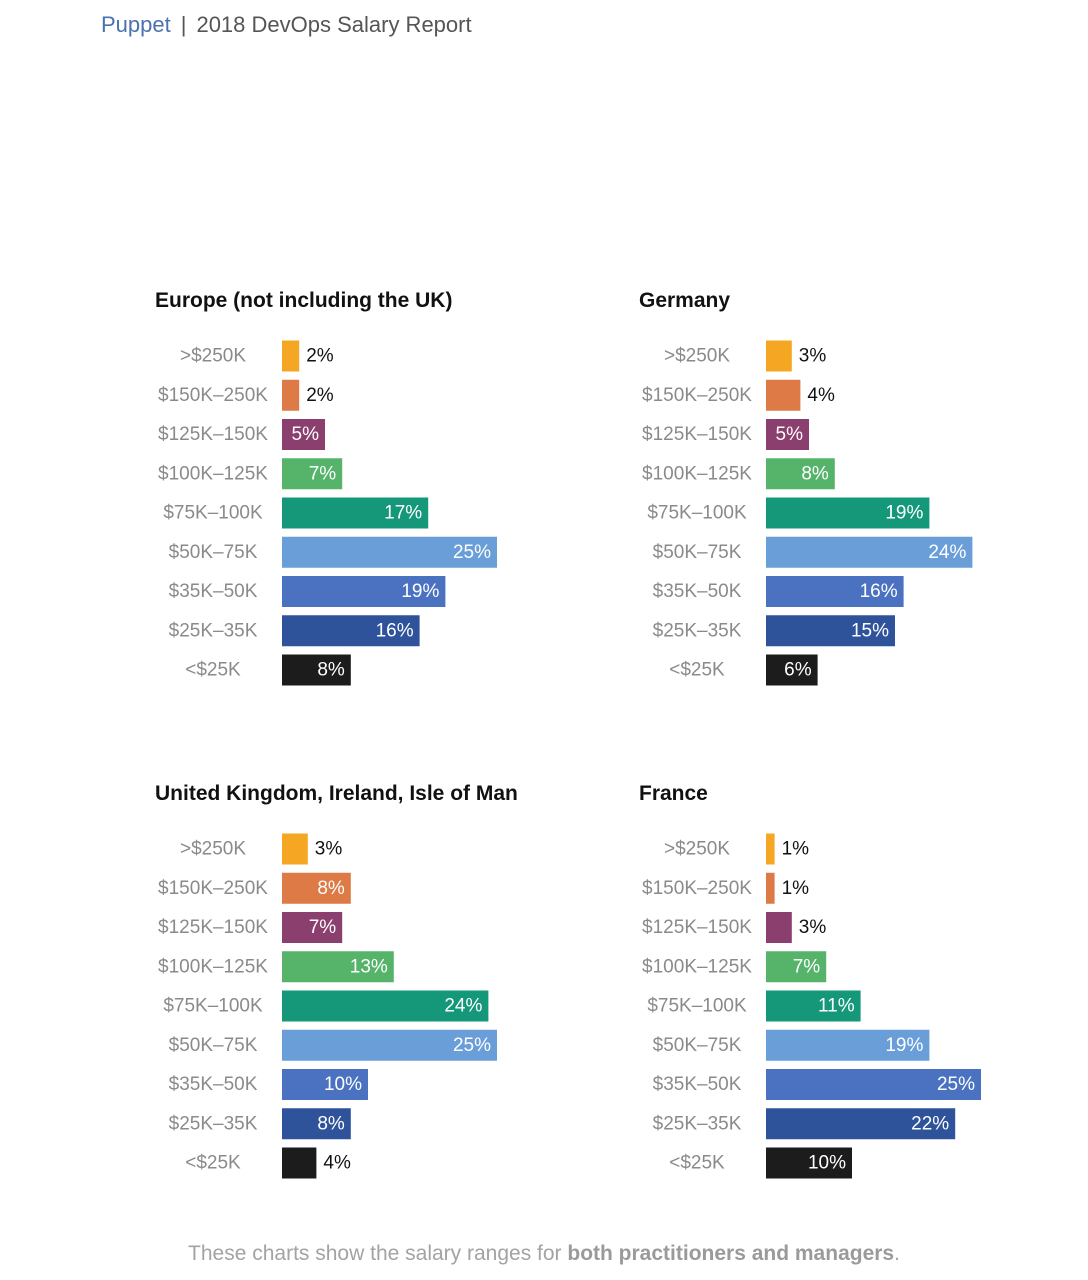 The width and height of the screenshot is (1088, 1280). What do you see at coordinates (136, 24) in the screenshot?
I see `brand-name: Puppet` at bounding box center [136, 24].